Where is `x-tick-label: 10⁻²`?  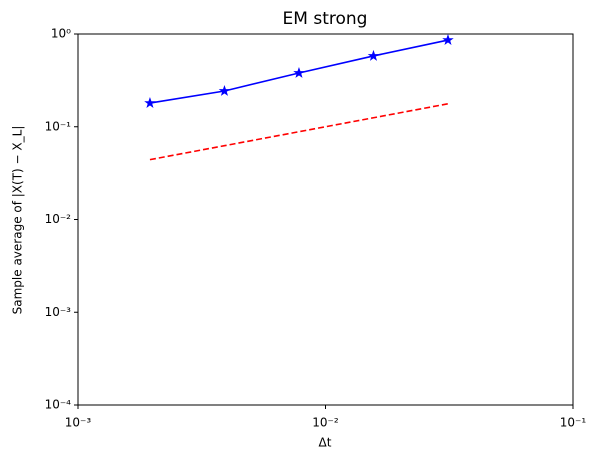 x-tick-label: 10⁻² is located at coordinates (325, 423).